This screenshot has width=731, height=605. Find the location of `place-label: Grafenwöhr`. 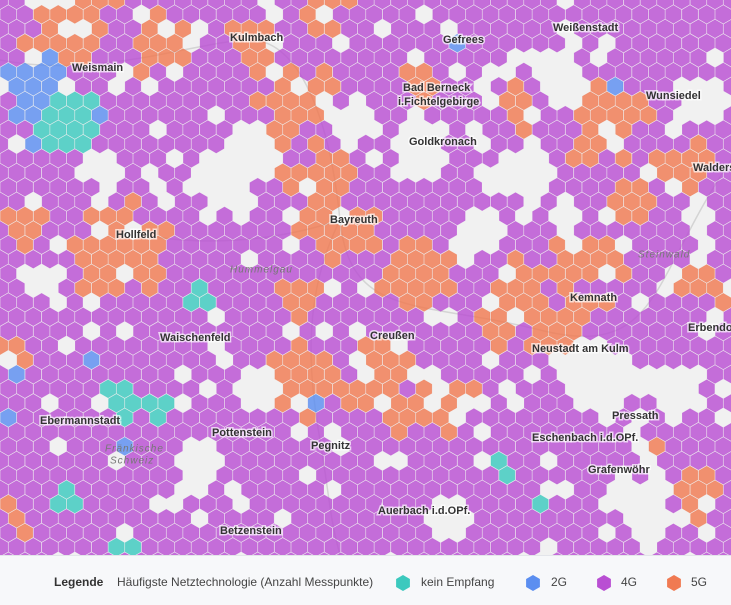

place-label: Grafenwöhr is located at coordinates (619, 470).